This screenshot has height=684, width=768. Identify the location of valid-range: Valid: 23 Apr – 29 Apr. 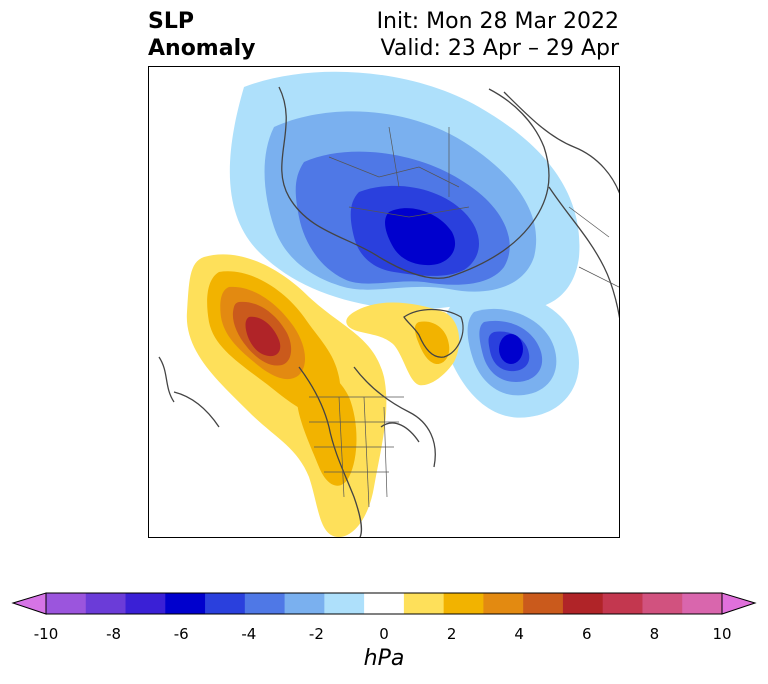
(500, 48).